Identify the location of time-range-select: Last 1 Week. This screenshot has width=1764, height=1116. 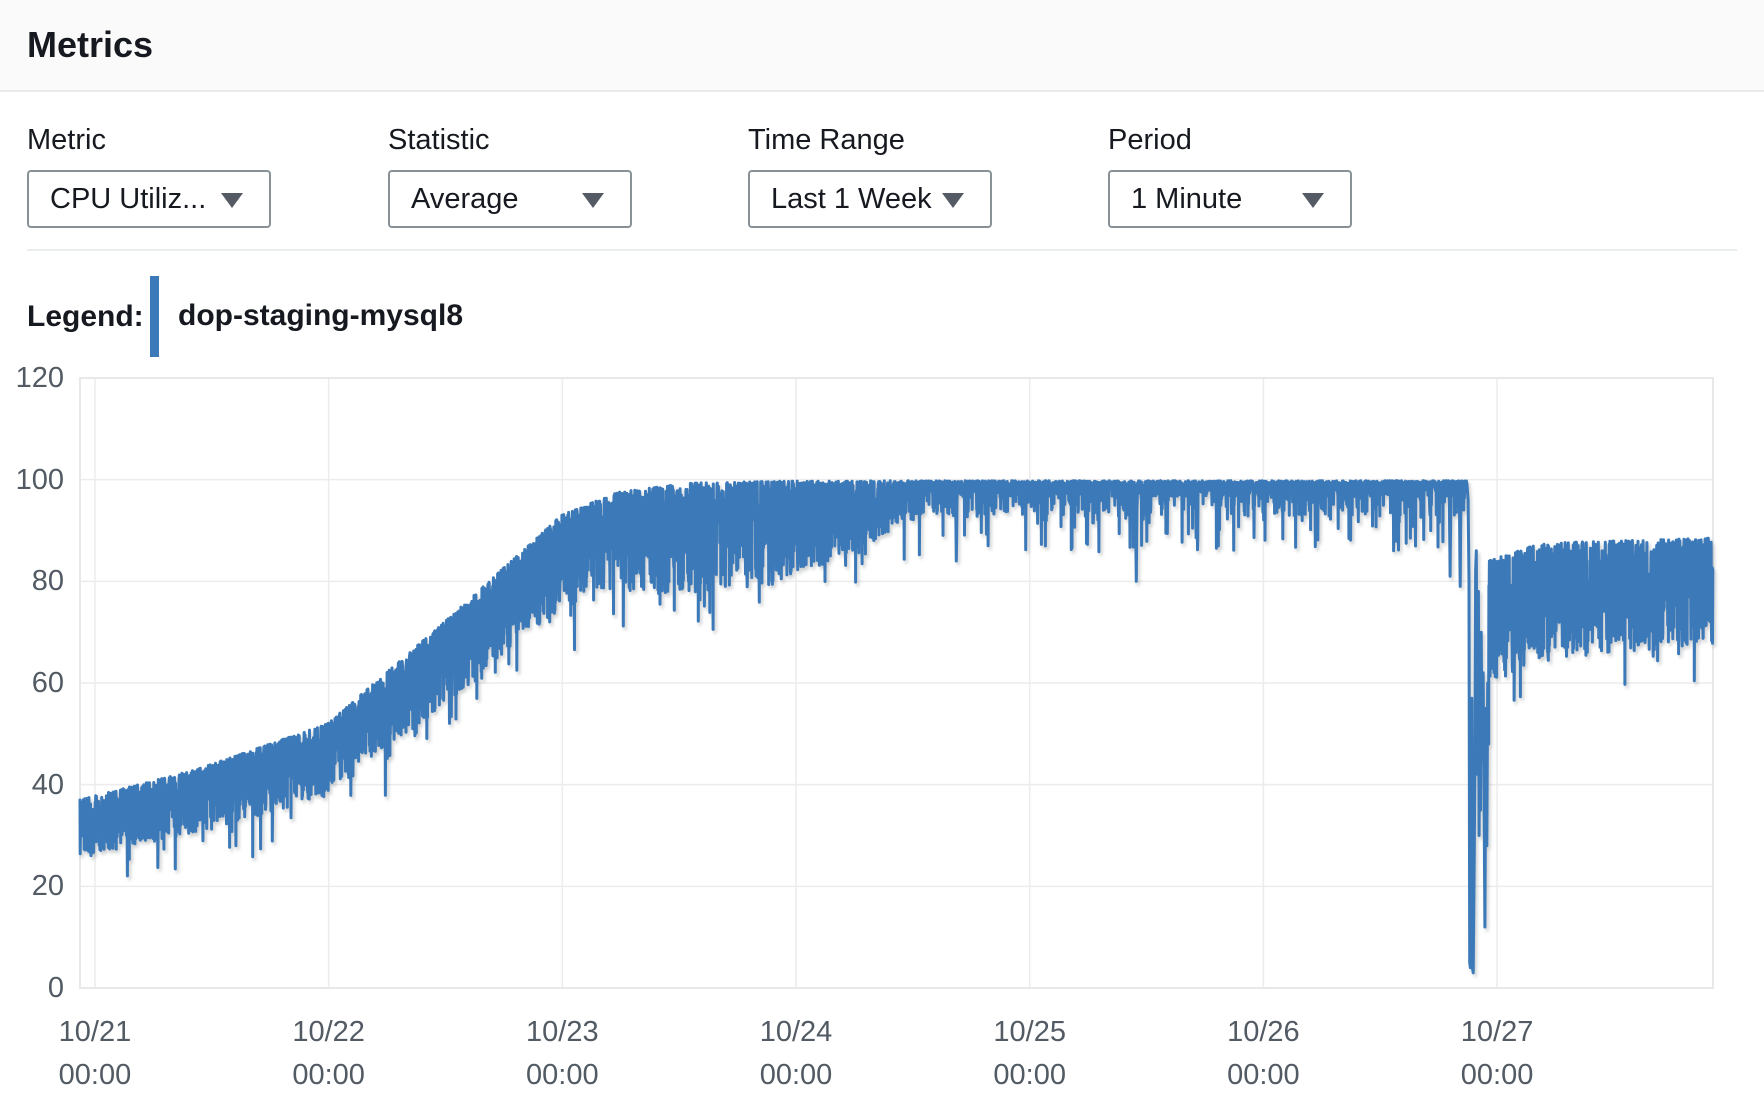
(870, 199).